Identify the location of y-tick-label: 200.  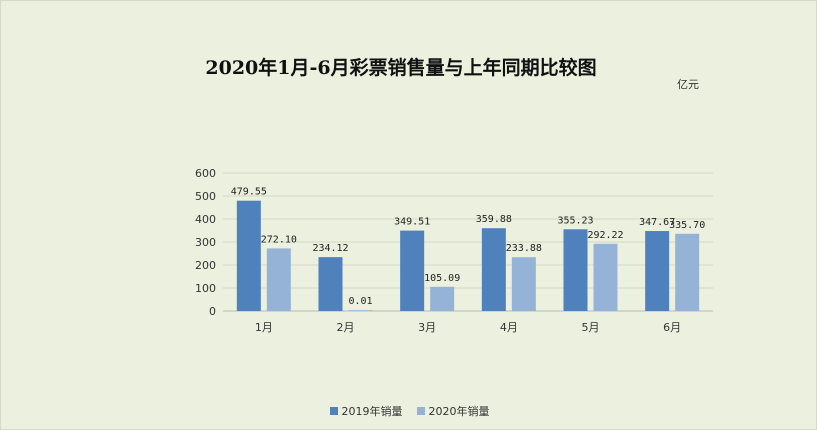
(205, 265).